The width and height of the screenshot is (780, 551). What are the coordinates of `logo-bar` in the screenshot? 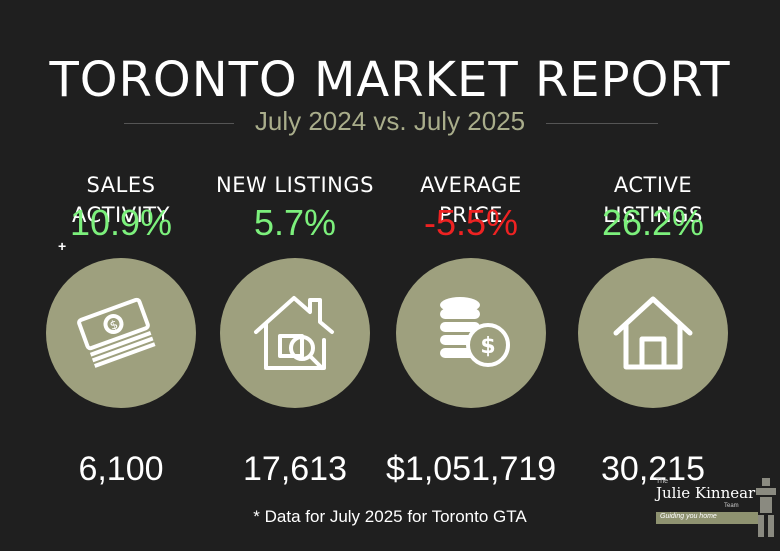 It's located at (707, 518).